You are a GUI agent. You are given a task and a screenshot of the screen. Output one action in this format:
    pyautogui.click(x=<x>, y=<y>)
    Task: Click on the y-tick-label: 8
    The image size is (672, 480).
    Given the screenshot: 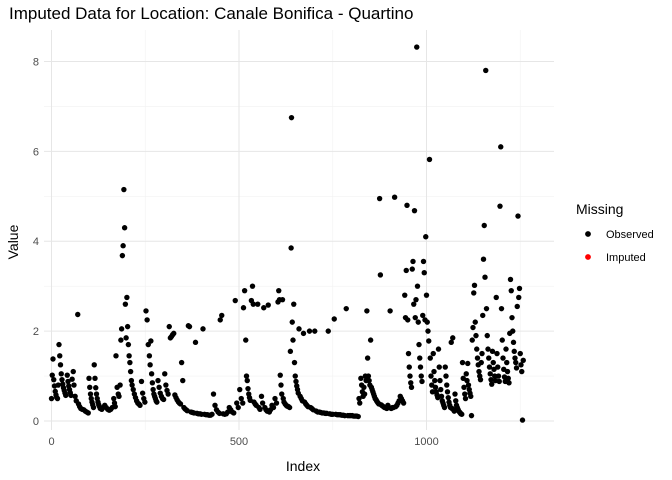 What is the action you would take?
    pyautogui.click(x=36, y=62)
    